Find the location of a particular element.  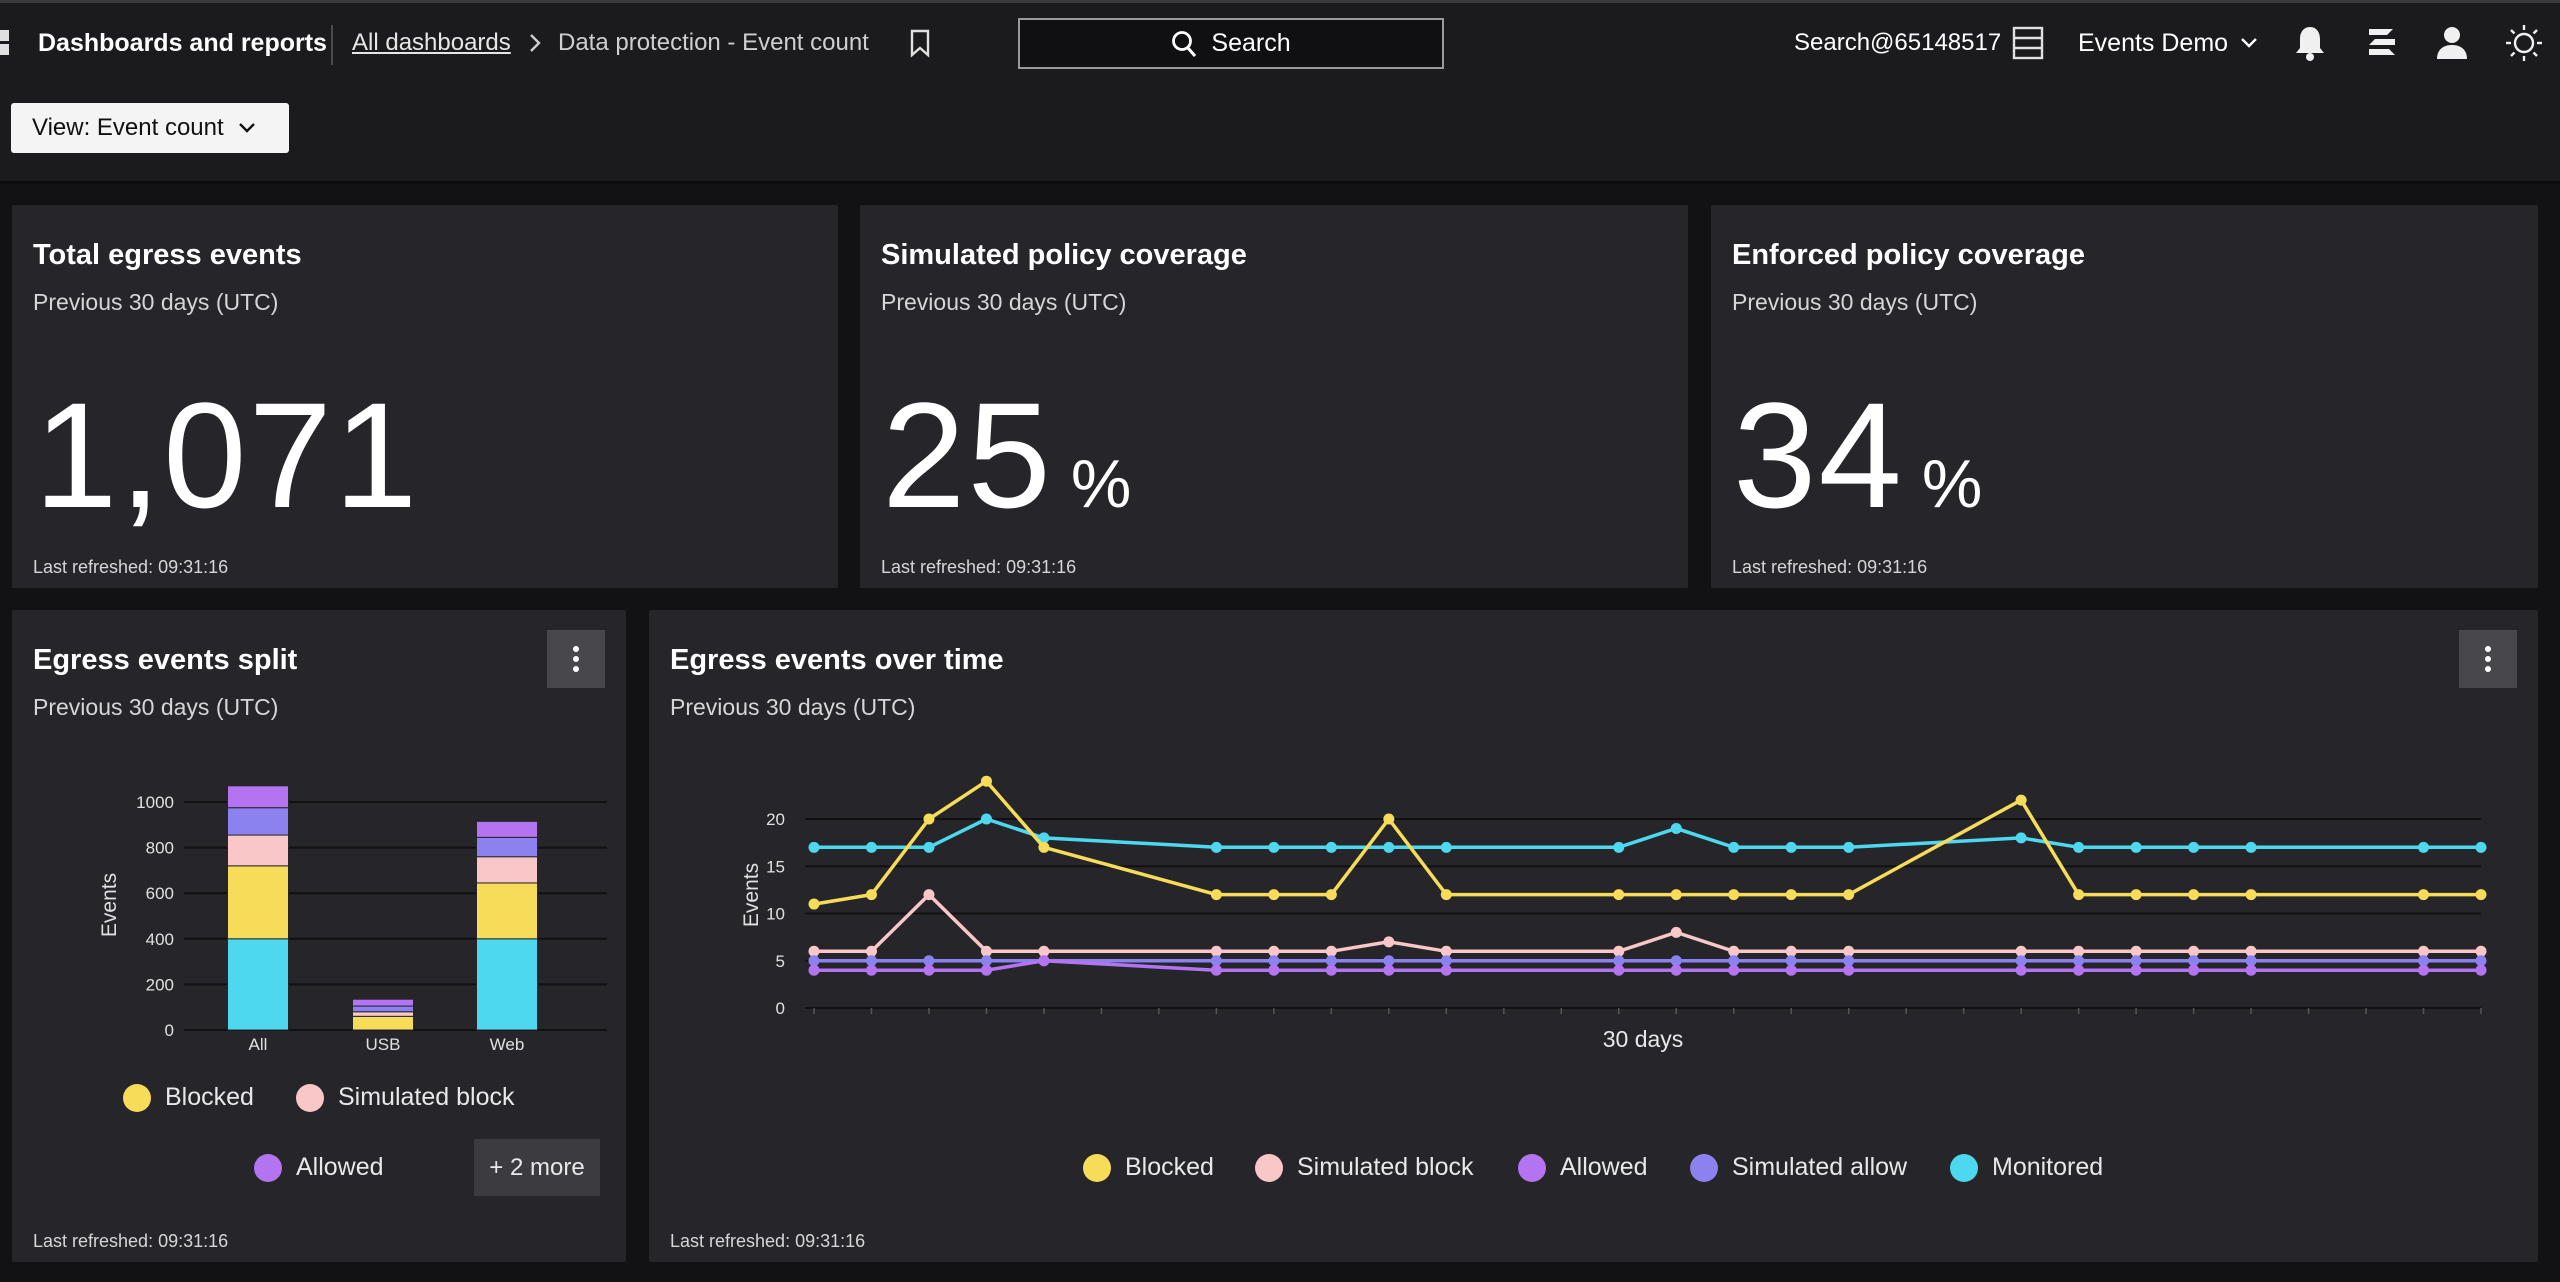

theme-toggle-sun-icon is located at coordinates (2524, 43).